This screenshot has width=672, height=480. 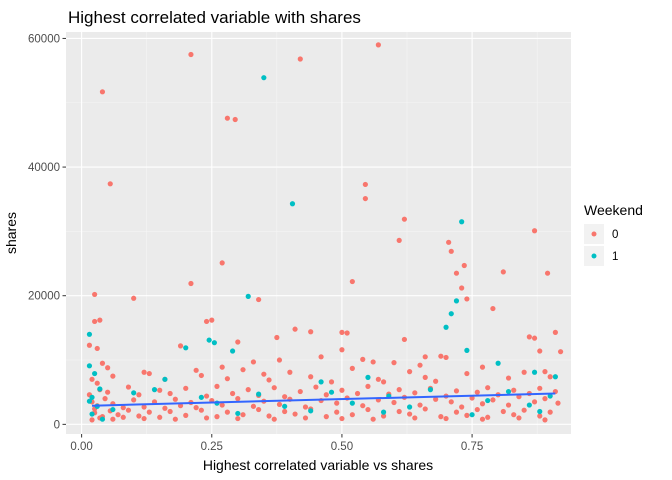 I want to click on x-axis-title: Highest correlated variable vs shares, so click(x=318, y=465).